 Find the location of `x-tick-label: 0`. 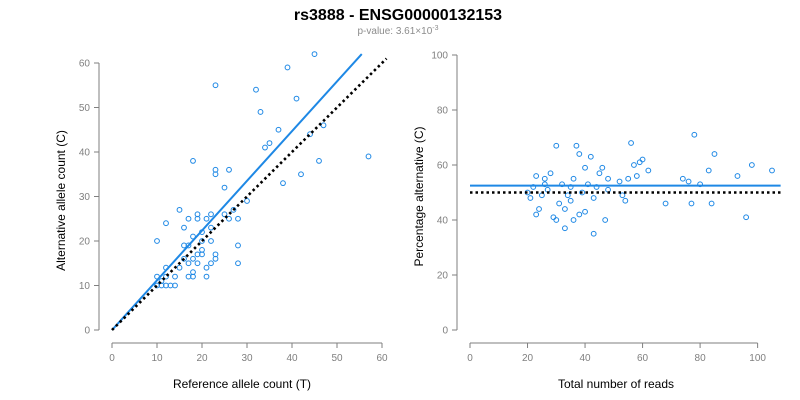

x-tick-label: 0 is located at coordinates (470, 358).